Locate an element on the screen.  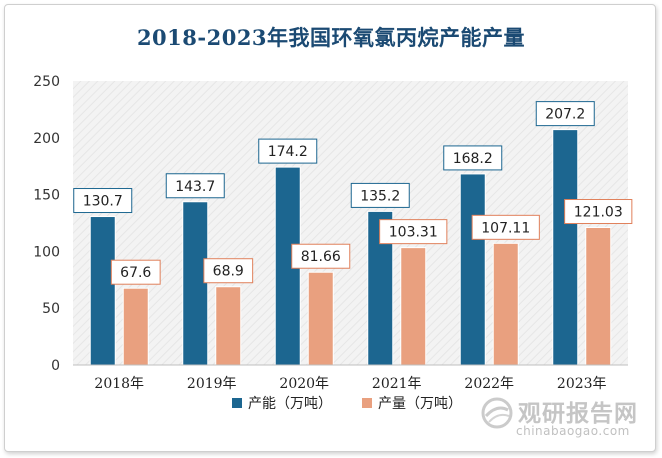
legend-label: 产能（万吨） is located at coordinates (290, 404).